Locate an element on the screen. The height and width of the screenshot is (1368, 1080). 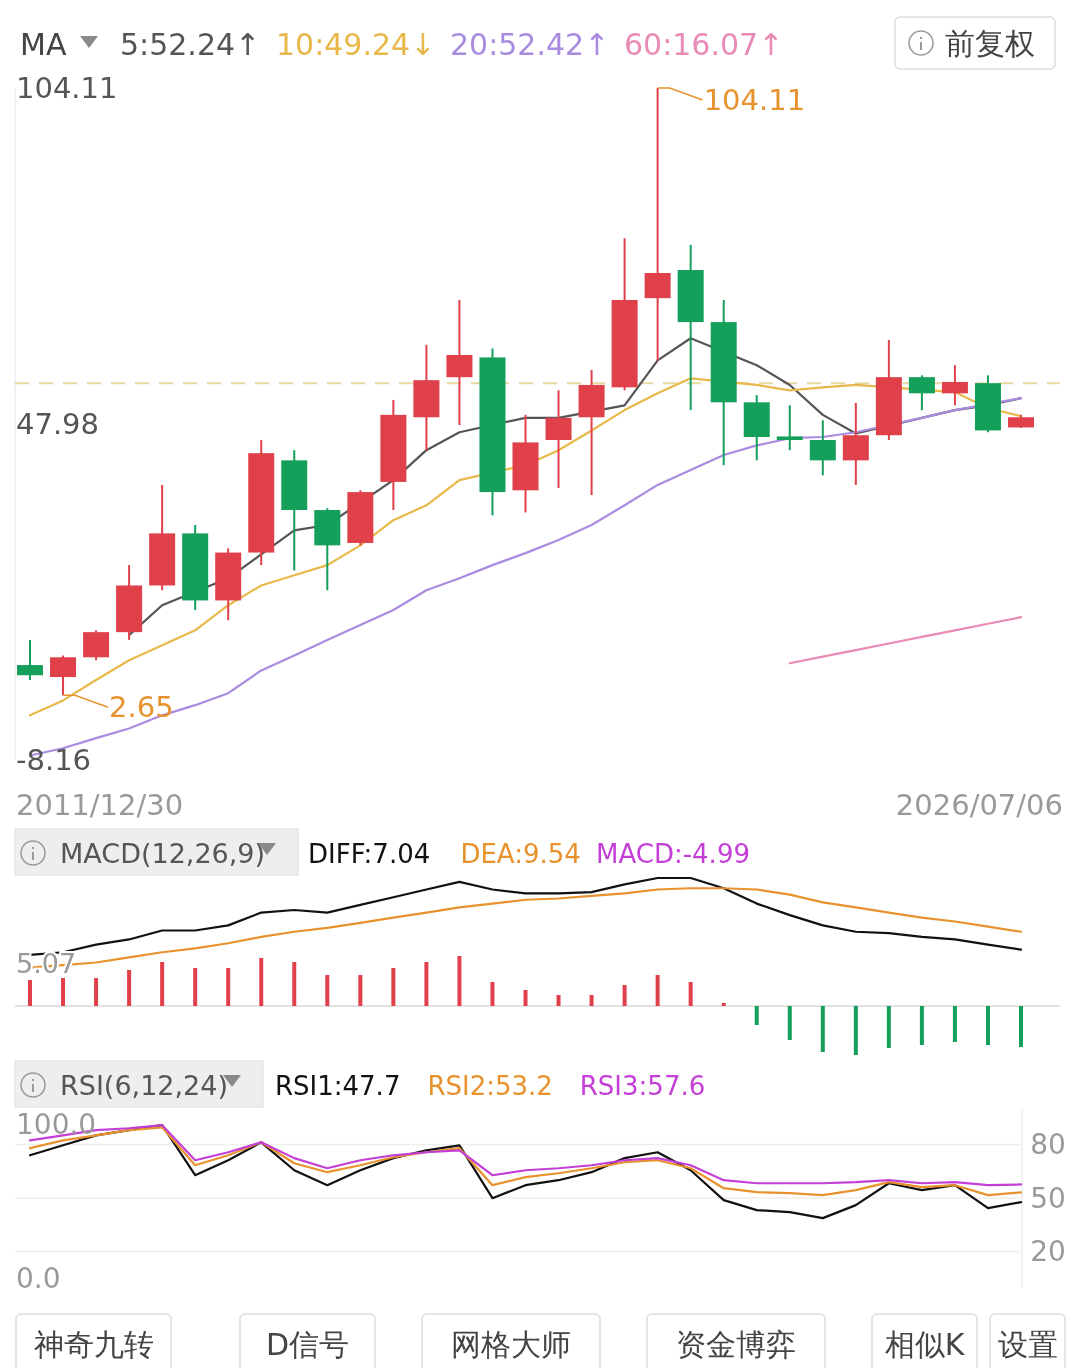
annotation: 0.0 is located at coordinates (38, 1278).